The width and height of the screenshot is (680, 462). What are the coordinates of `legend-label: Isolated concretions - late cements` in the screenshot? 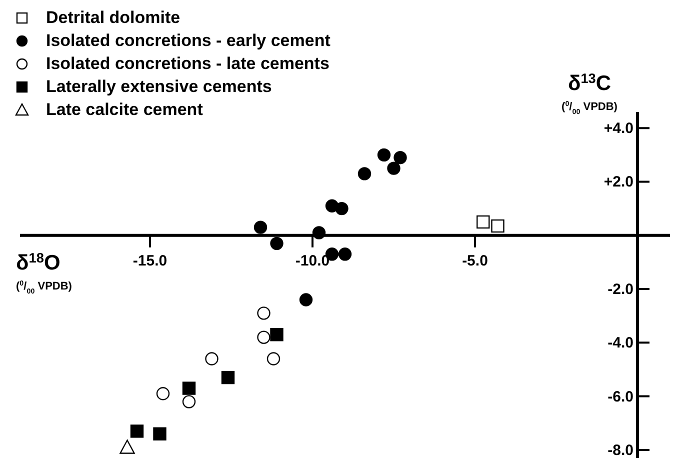 It's located at (188, 64).